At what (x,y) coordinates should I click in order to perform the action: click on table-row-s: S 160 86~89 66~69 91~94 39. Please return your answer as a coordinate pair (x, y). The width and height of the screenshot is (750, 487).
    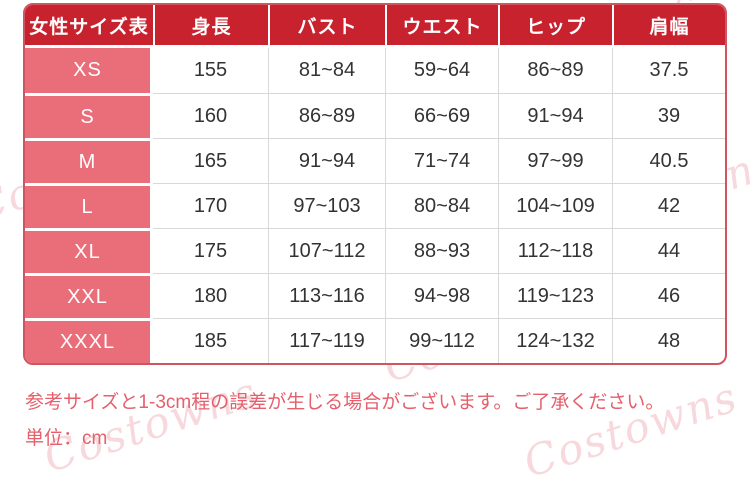
    Looking at the image, I should click on (375, 115).